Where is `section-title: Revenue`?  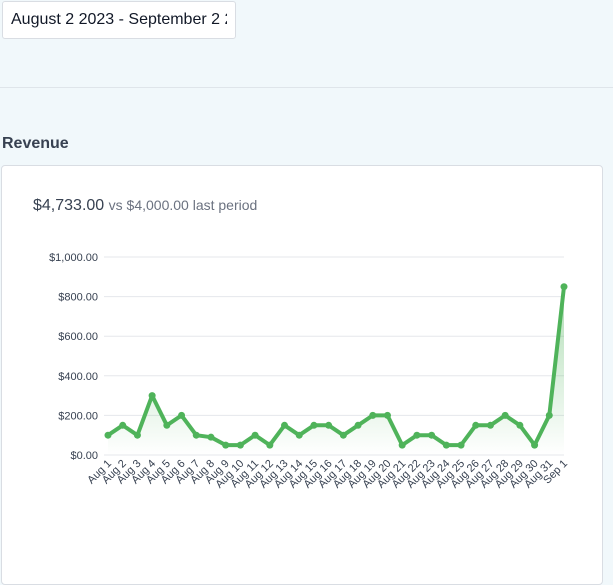
section-title: Revenue is located at coordinates (35, 143).